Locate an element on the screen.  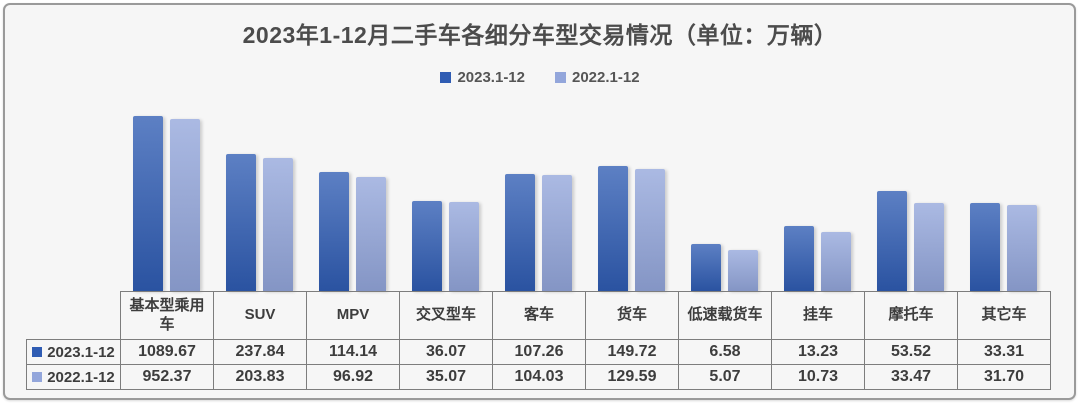
bar-2023.1-12-货车 is located at coordinates (613, 228).